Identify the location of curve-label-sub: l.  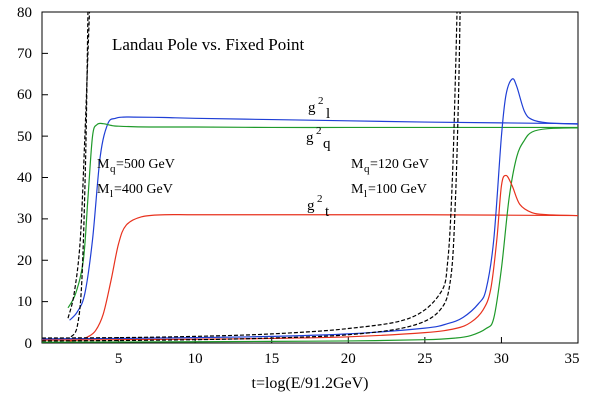
(328, 114).